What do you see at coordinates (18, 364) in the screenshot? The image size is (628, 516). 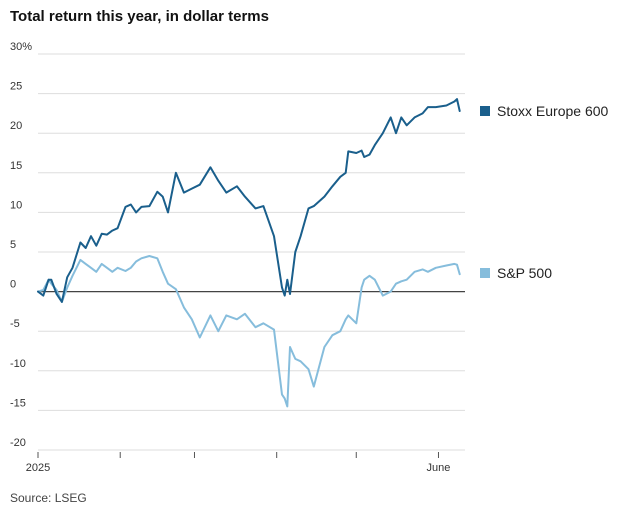 I see `y-tick-label: -10` at bounding box center [18, 364].